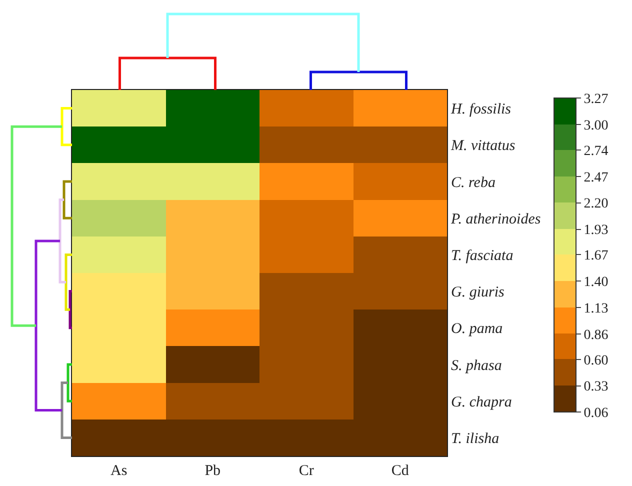  What do you see at coordinates (212, 471) in the screenshot?
I see `x-tick-label: Pb` at bounding box center [212, 471].